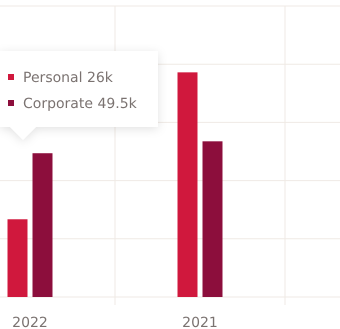  What do you see at coordinates (30, 322) in the screenshot?
I see `x-tick-label: 2022` at bounding box center [30, 322].